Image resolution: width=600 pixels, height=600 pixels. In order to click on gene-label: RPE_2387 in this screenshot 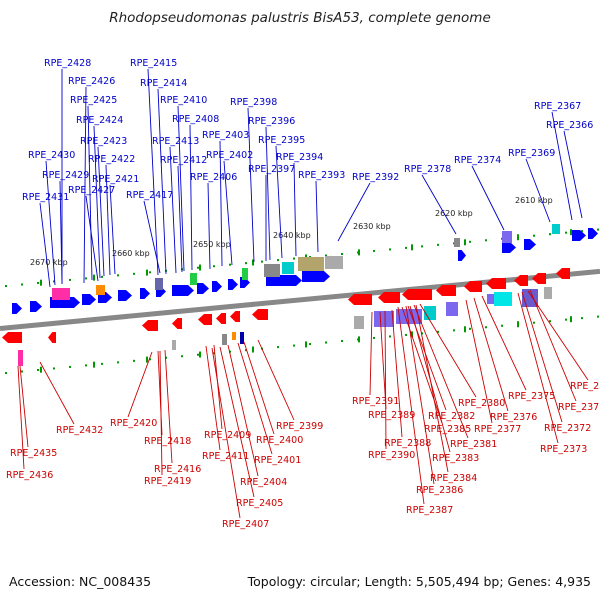, I will do `click(429, 510)`.